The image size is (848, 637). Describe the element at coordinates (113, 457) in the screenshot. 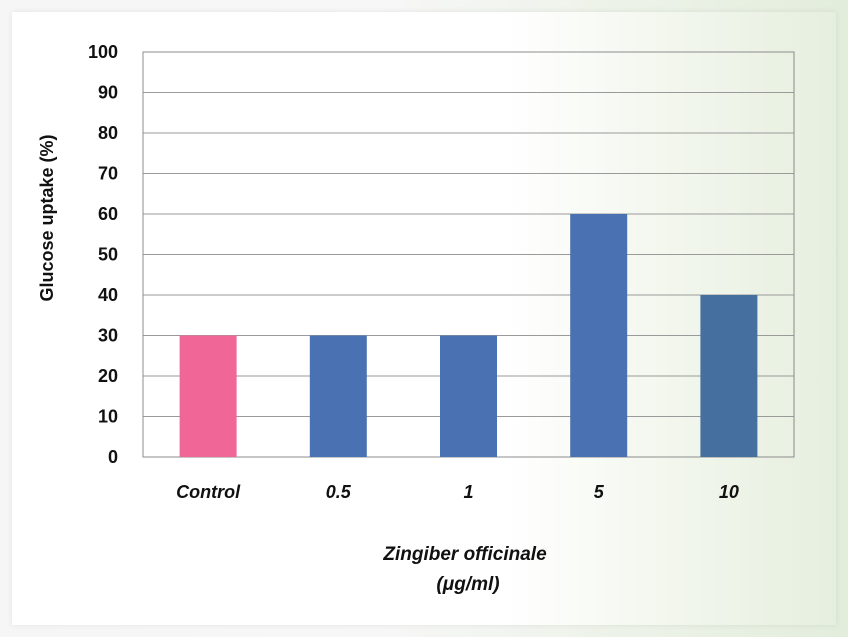

I see `y-tick-label: 0` at that location.